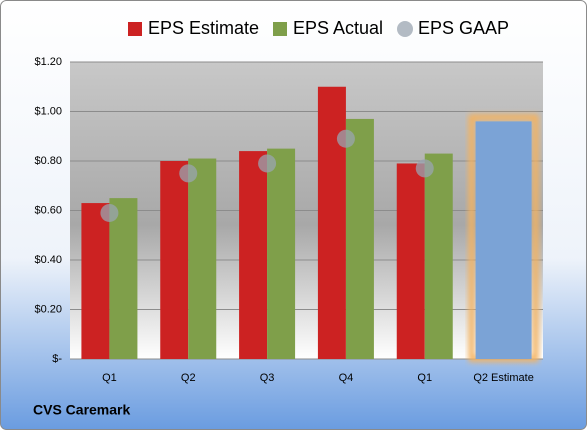 The height and width of the screenshot is (430, 587). I want to click on y-tick-label: $0.20, so click(48, 309).